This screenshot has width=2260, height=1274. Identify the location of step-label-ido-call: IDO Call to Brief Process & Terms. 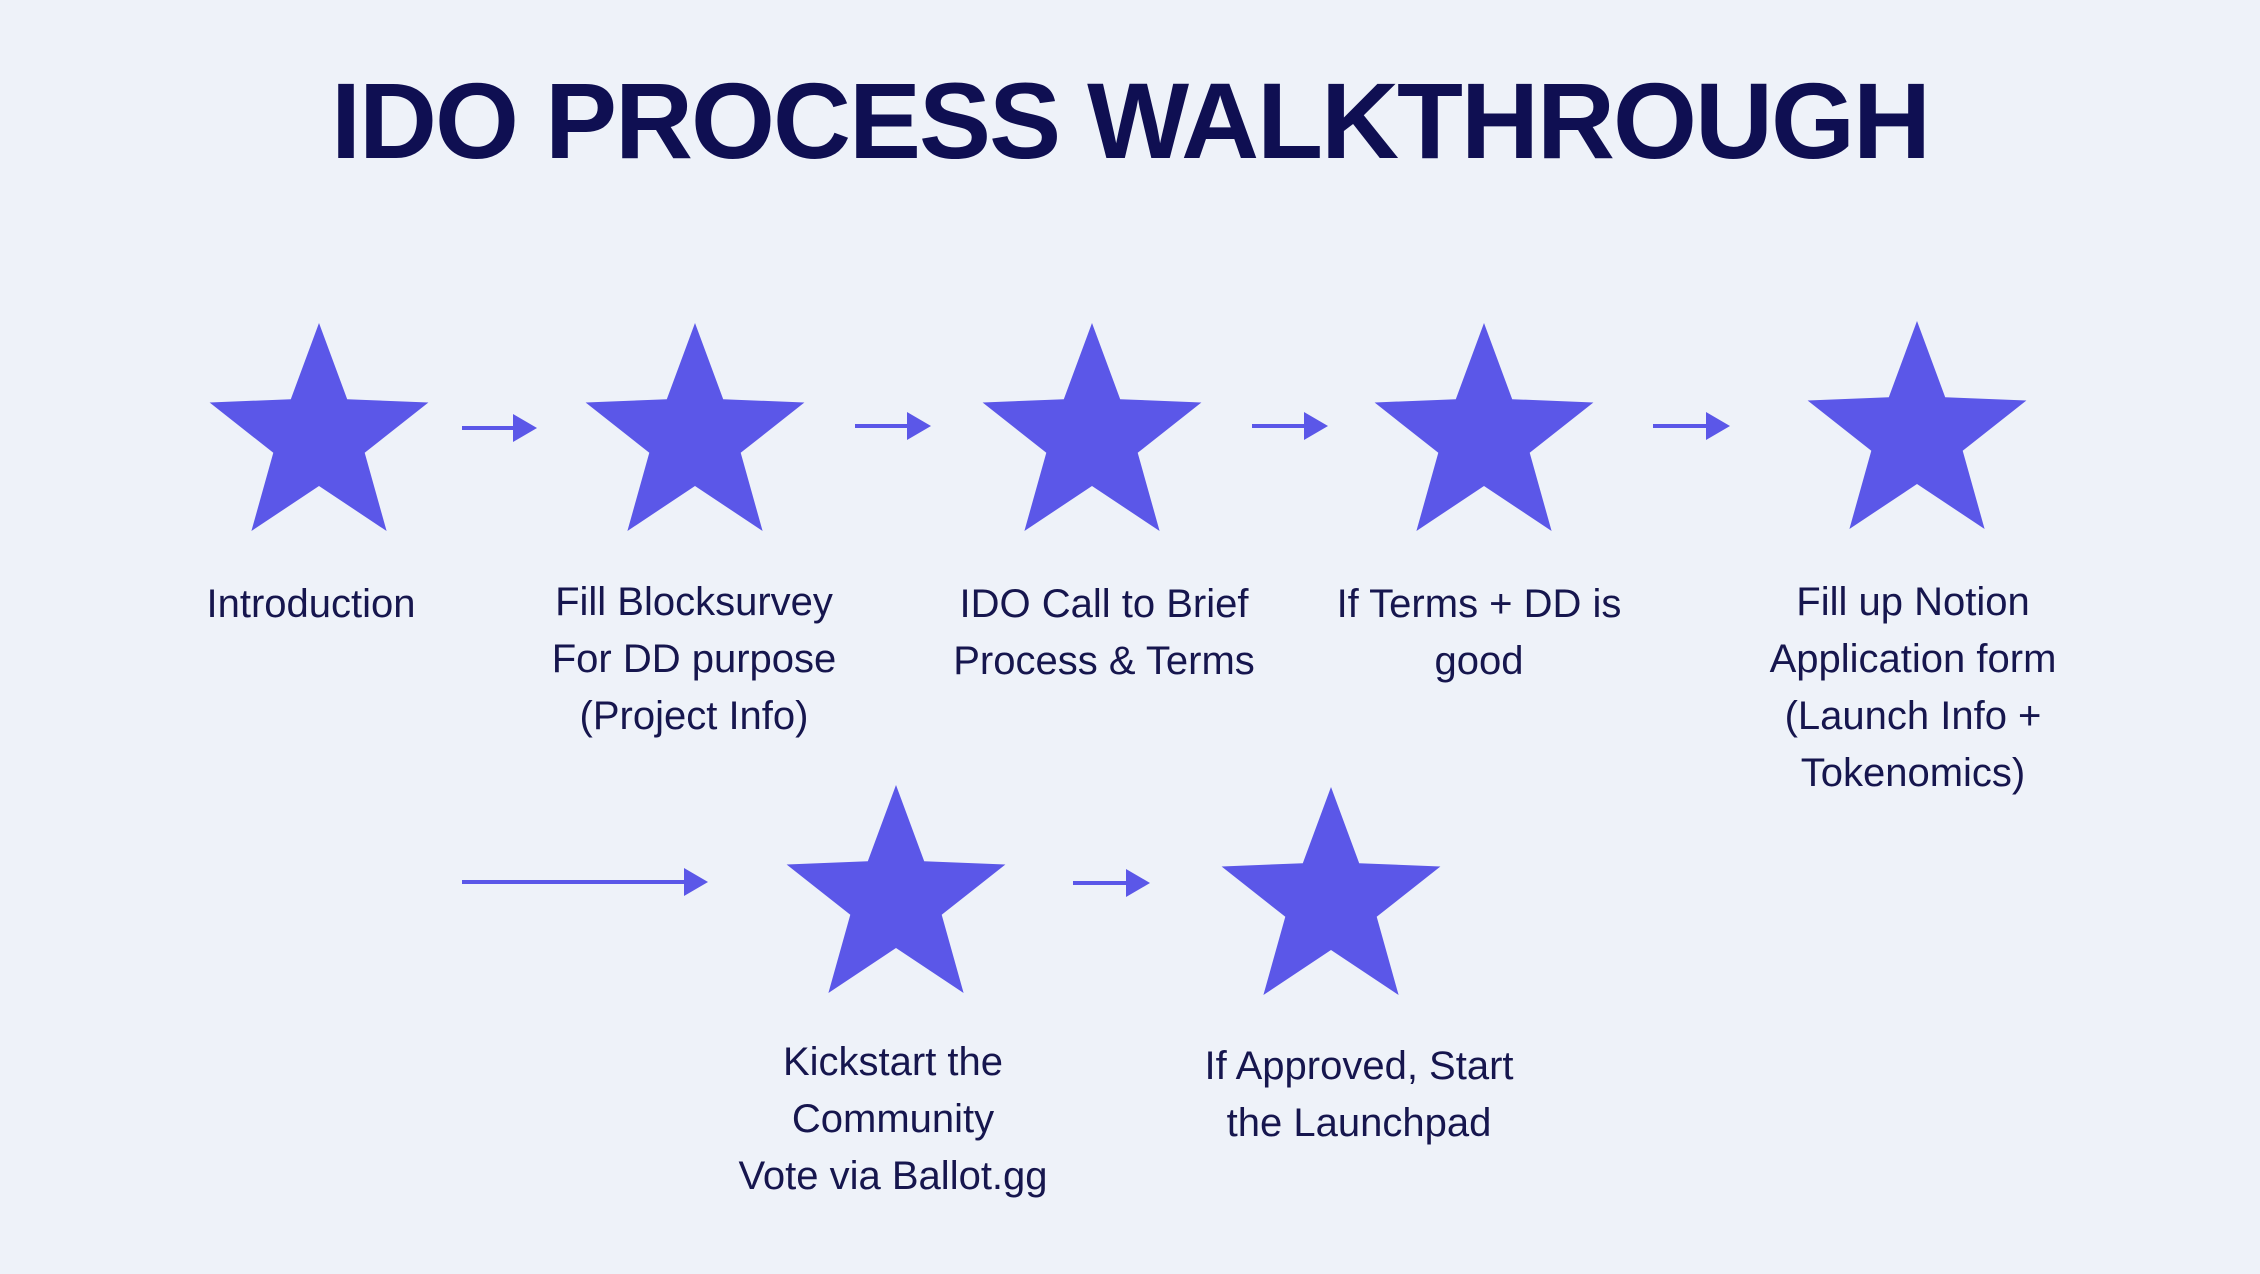
(1104, 632).